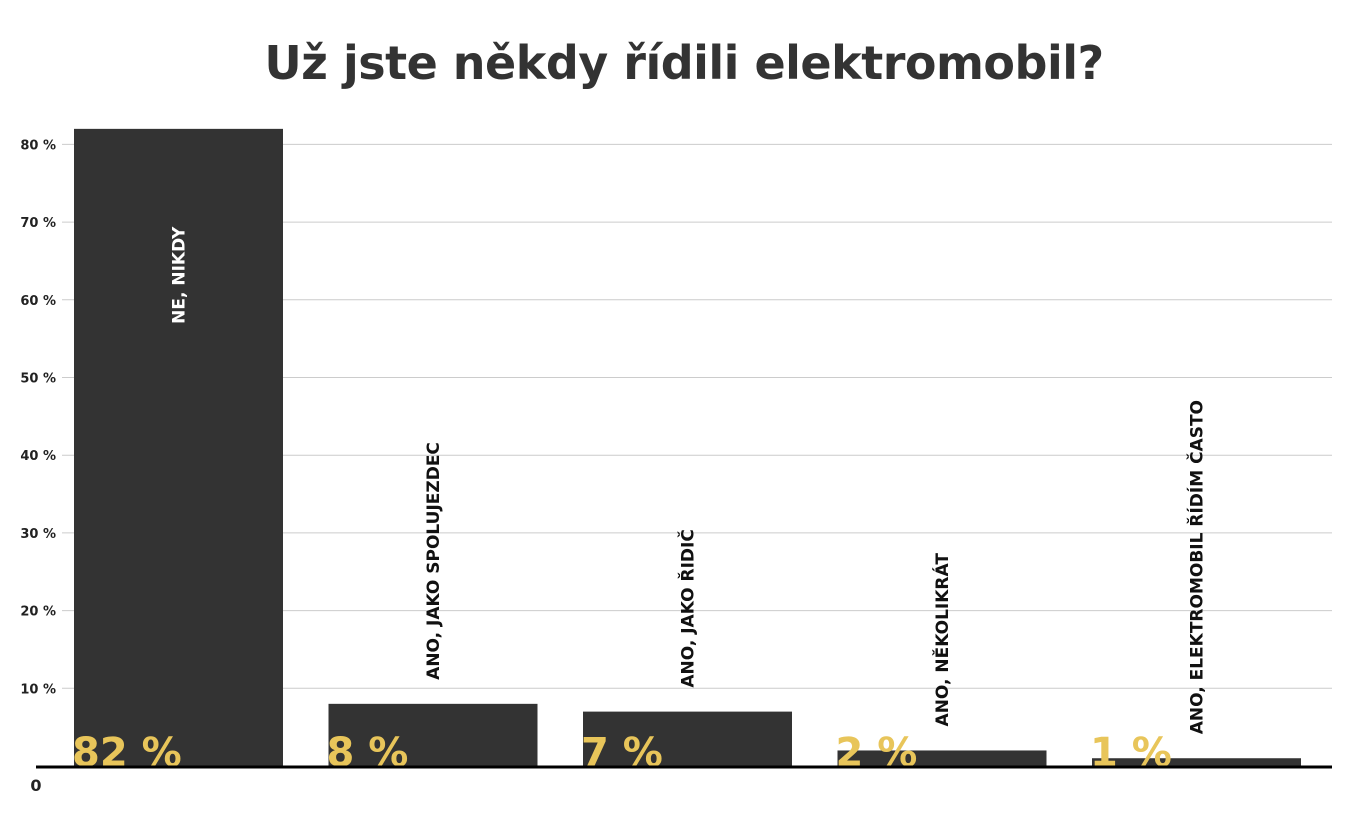  What do you see at coordinates (38, 379) in the screenshot?
I see `y-tick-label: 50 %` at bounding box center [38, 379].